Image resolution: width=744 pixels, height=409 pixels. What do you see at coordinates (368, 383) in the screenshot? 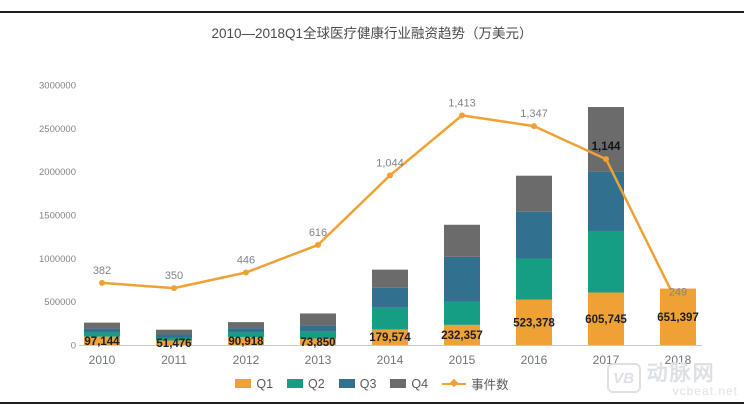
I see `legend-label-q3: Q3` at bounding box center [368, 383].